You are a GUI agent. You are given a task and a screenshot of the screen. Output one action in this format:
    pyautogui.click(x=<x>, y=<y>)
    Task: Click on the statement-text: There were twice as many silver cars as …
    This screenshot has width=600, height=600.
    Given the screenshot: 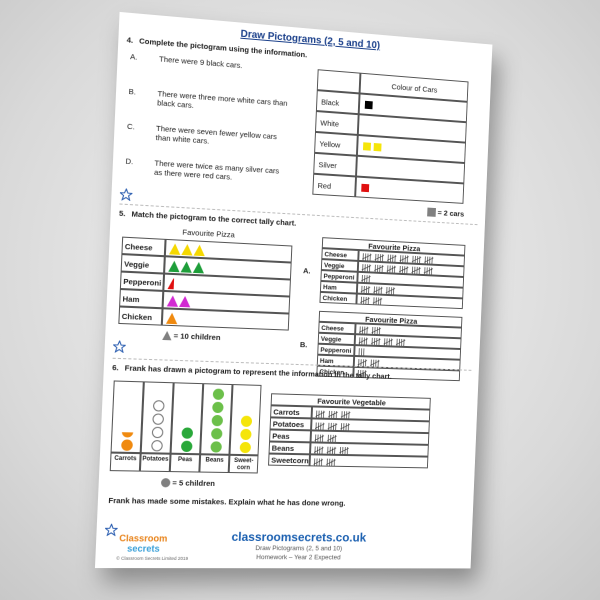 What is the action you would take?
    pyautogui.click(x=216, y=170)
    